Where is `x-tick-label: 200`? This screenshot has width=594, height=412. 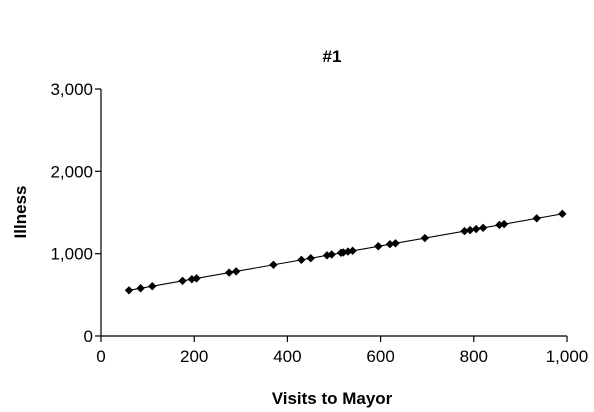 x-tick-label: 200 is located at coordinates (194, 356).